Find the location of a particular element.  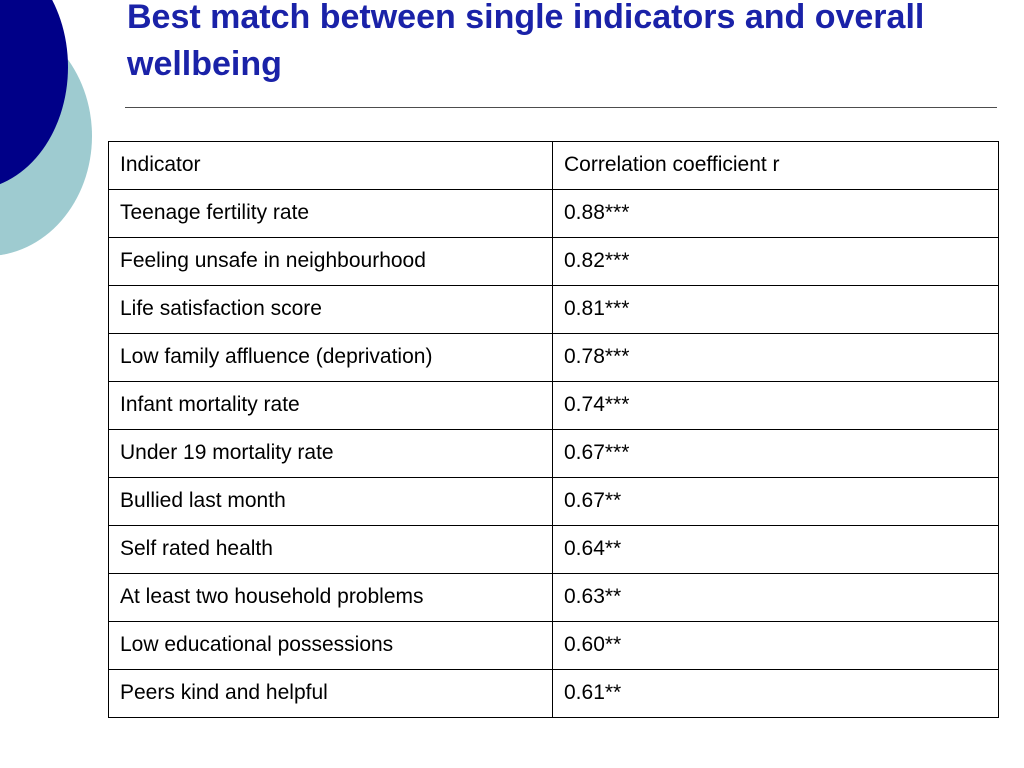

indicator-cell: Low educational possessions is located at coordinates (330, 645).